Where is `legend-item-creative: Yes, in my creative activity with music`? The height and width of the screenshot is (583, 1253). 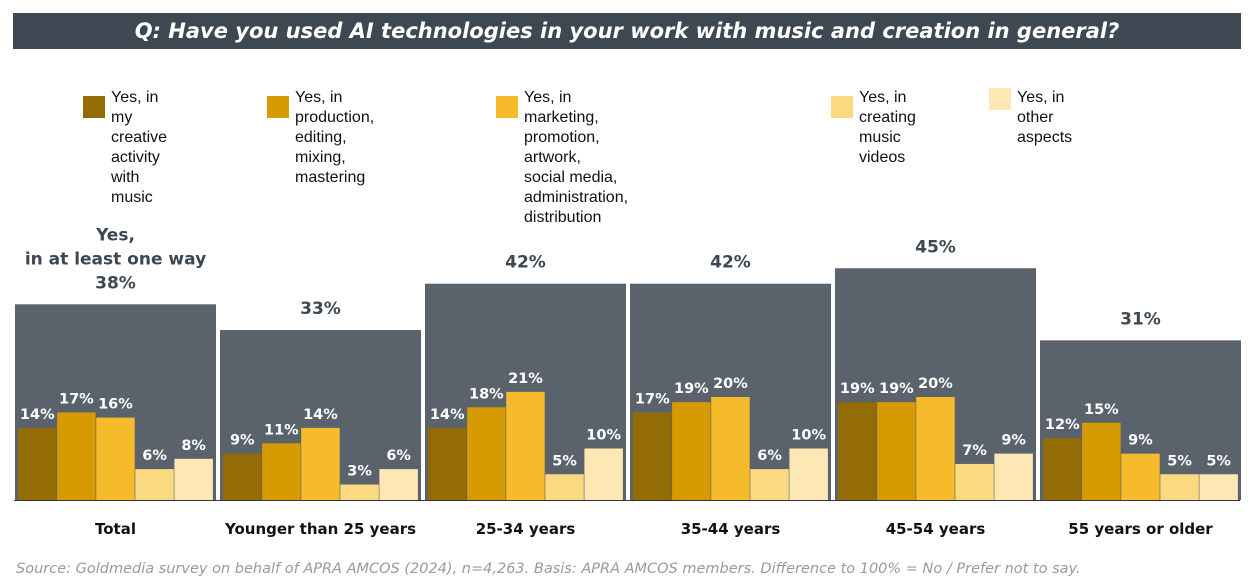
legend-item-creative: Yes, in my creative activity with music is located at coordinates (125, 148).